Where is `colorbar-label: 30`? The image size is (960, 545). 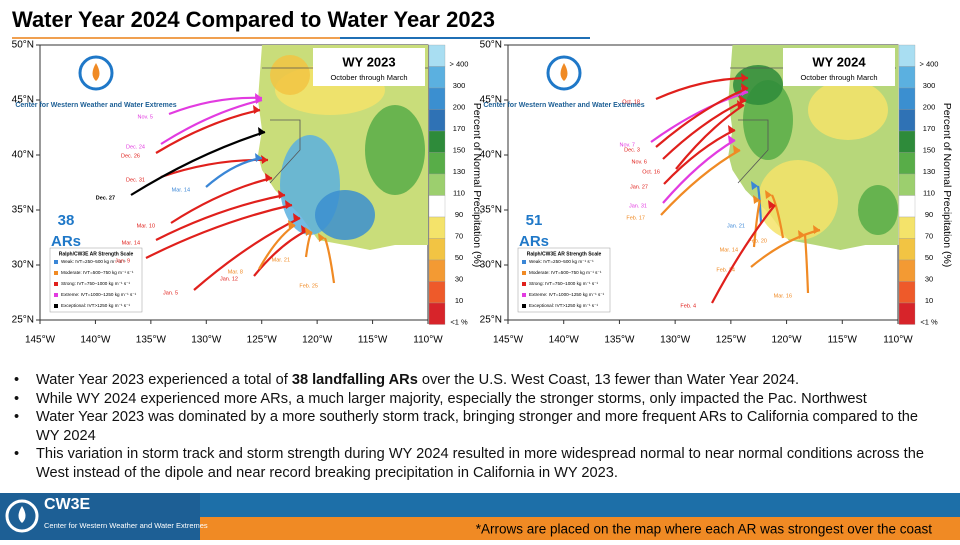 colorbar-label: 30 is located at coordinates (929, 278).